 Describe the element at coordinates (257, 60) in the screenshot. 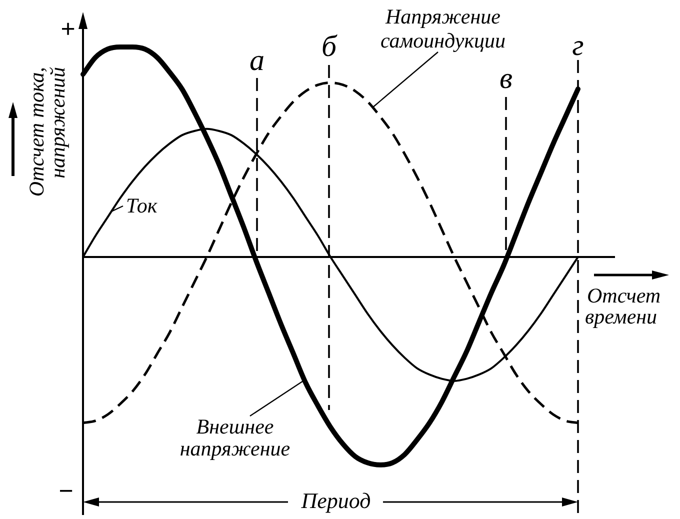

I see `annotation: а` at that location.